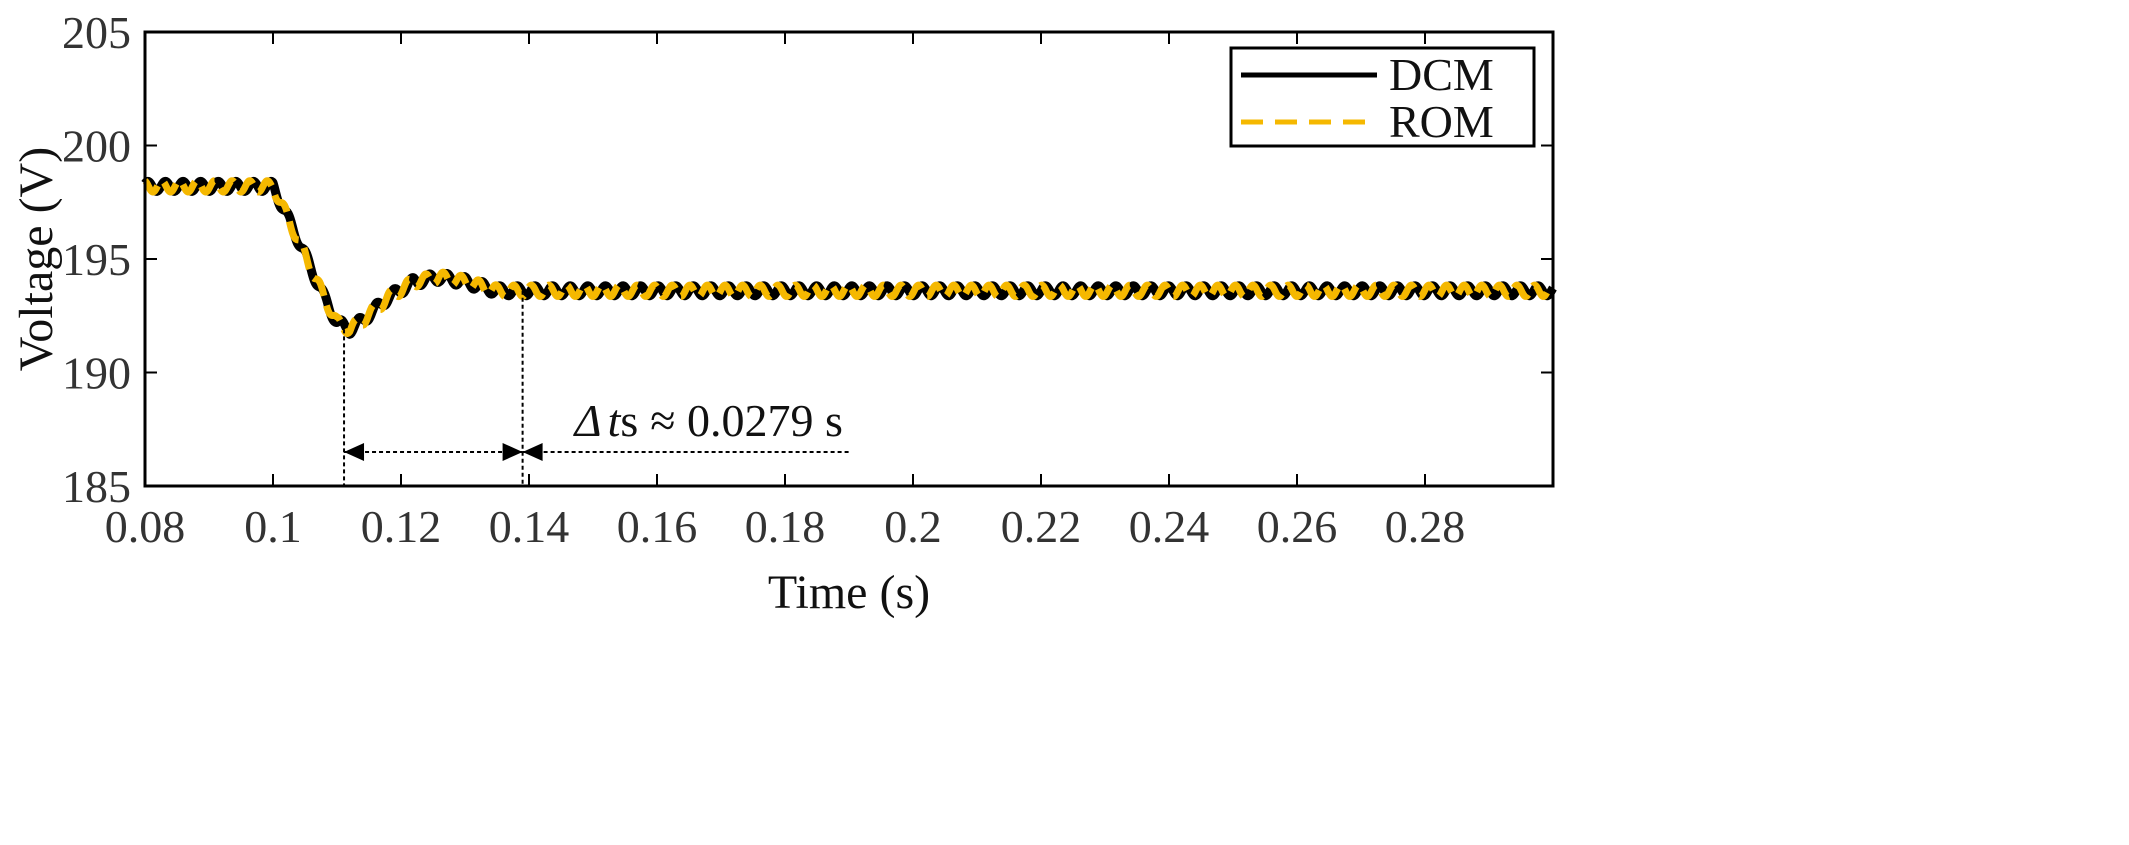 This screenshot has width=2129, height=845. I want to click on x-tick-label: 0.26, so click(1297, 526).